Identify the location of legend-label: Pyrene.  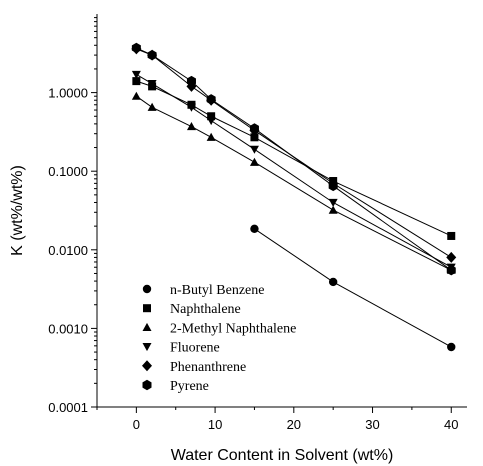
(189, 386).